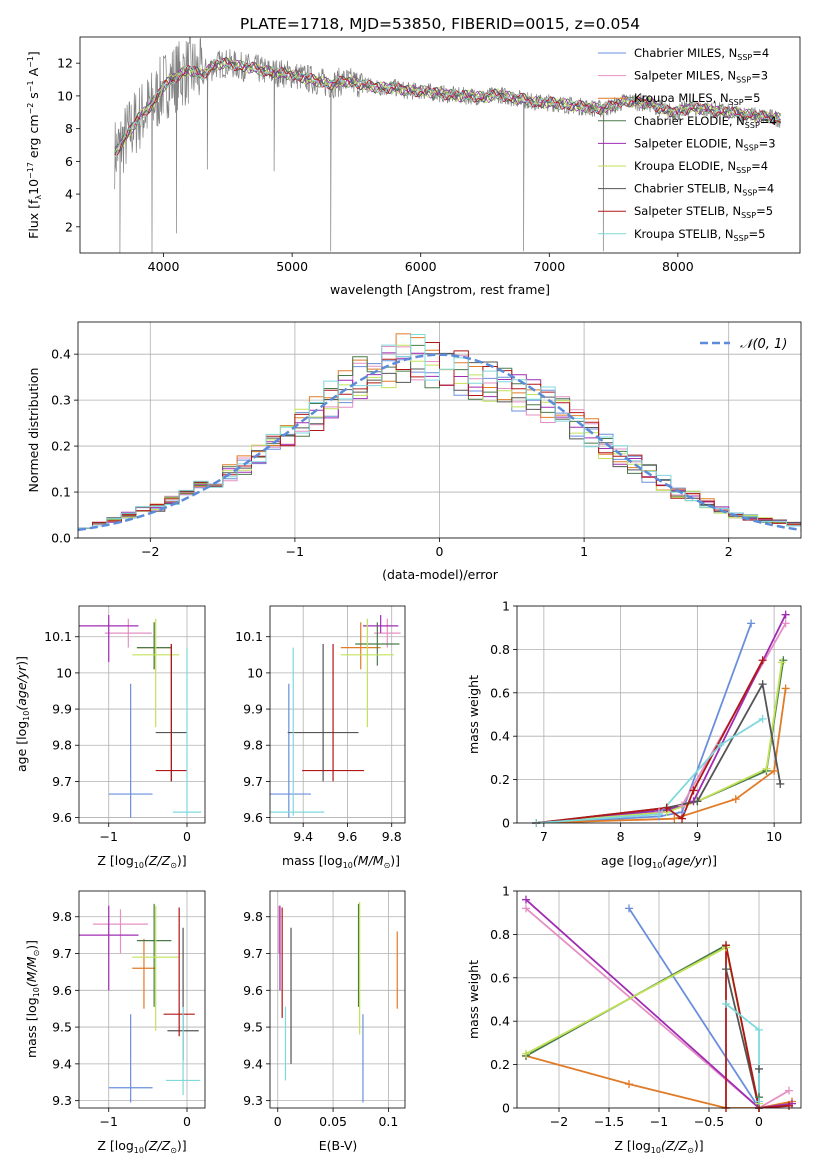 The width and height of the screenshot is (819, 1170). Describe the element at coordinates (709, 1121) in the screenshot. I see `x-tick-label: −0.5` at that location.